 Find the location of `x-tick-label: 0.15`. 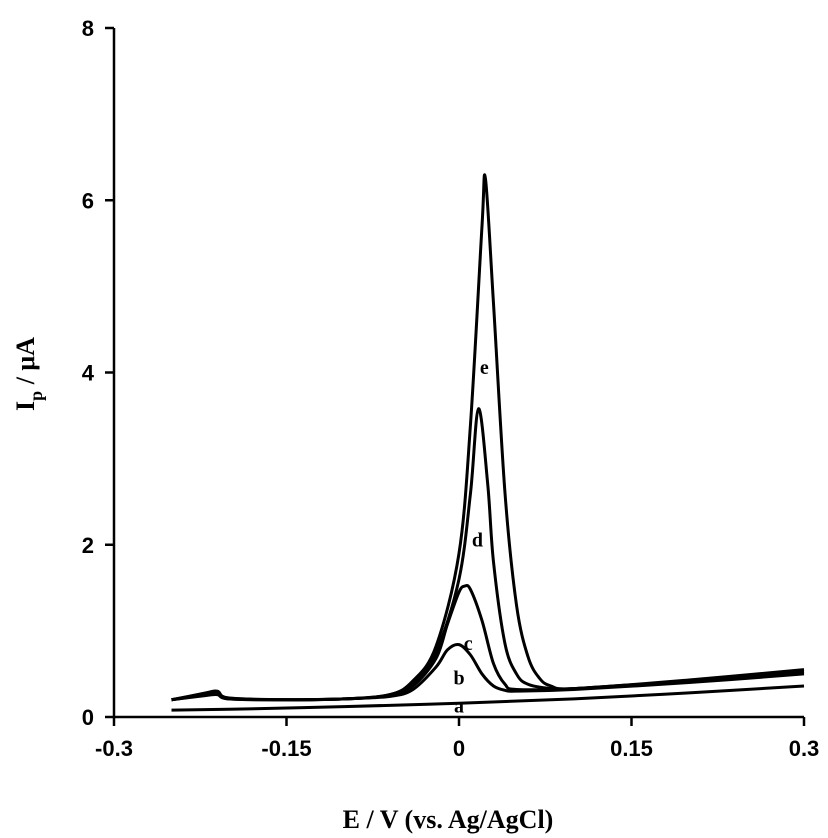

x-tick-label: 0.15 is located at coordinates (631, 748).